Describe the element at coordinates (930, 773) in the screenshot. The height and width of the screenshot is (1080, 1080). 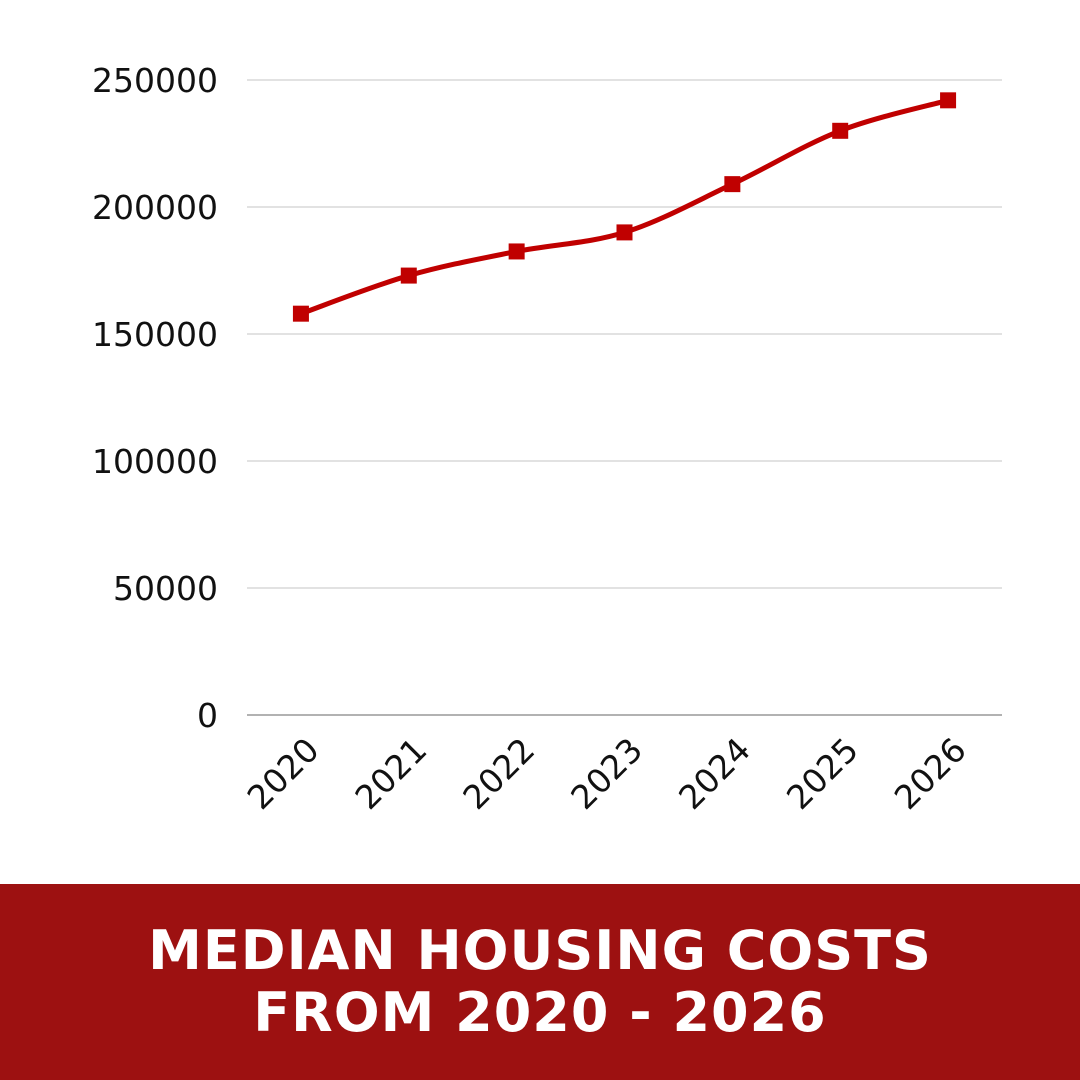
I see `x-tick-label: 2026` at that location.